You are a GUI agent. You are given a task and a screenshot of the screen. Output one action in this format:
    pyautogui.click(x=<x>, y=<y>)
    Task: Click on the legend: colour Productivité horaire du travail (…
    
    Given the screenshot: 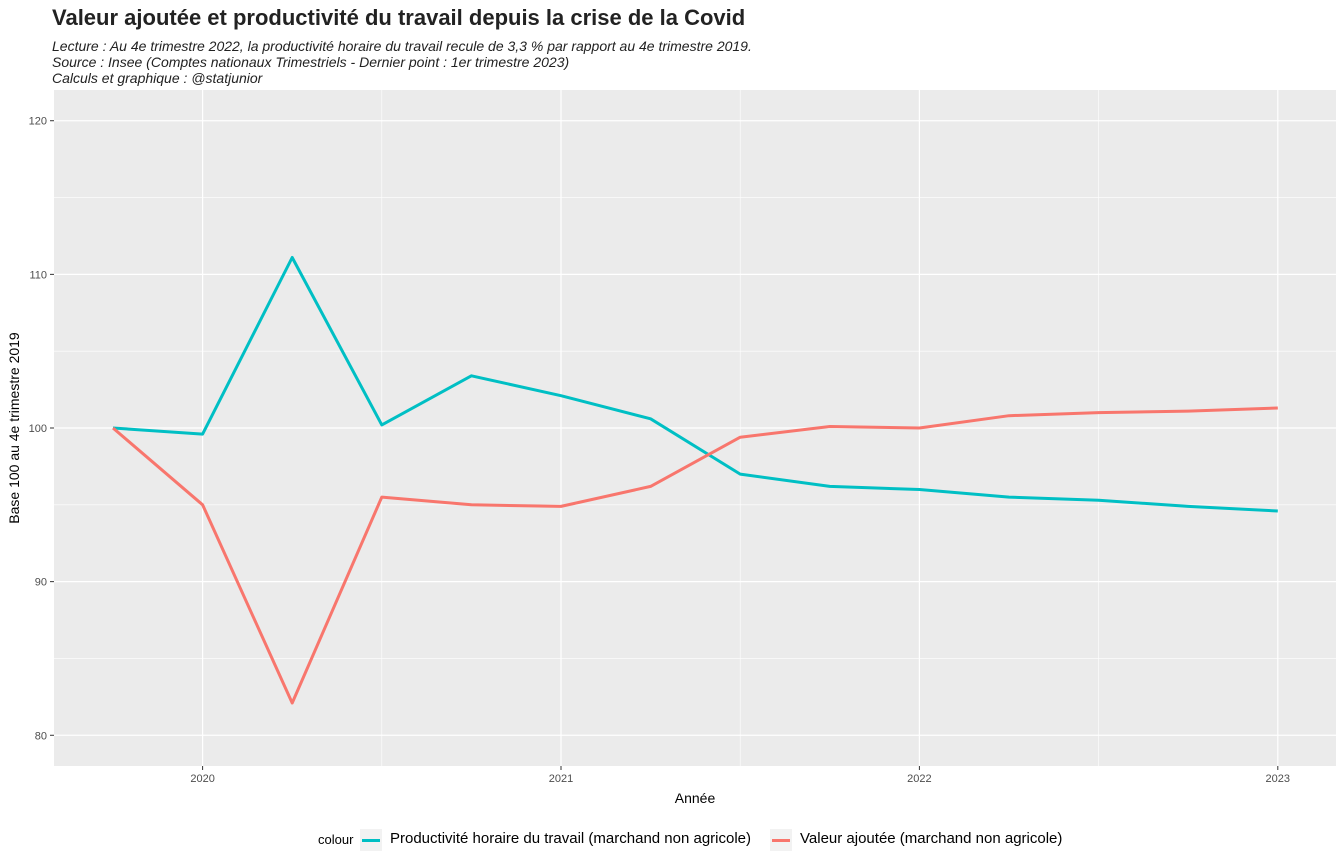 What is the action you would take?
    pyautogui.click(x=672, y=840)
    